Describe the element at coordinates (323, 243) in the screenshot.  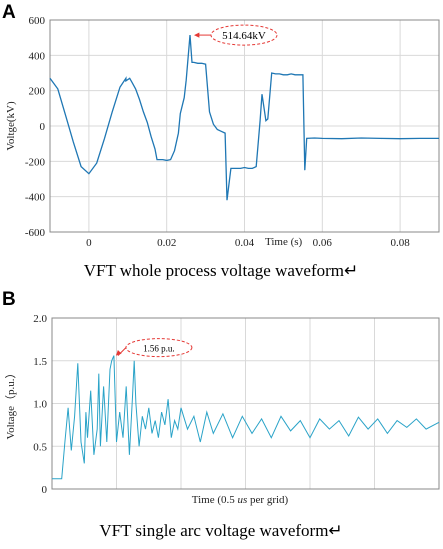
I see `x-tick-label: 0.06` at that location.